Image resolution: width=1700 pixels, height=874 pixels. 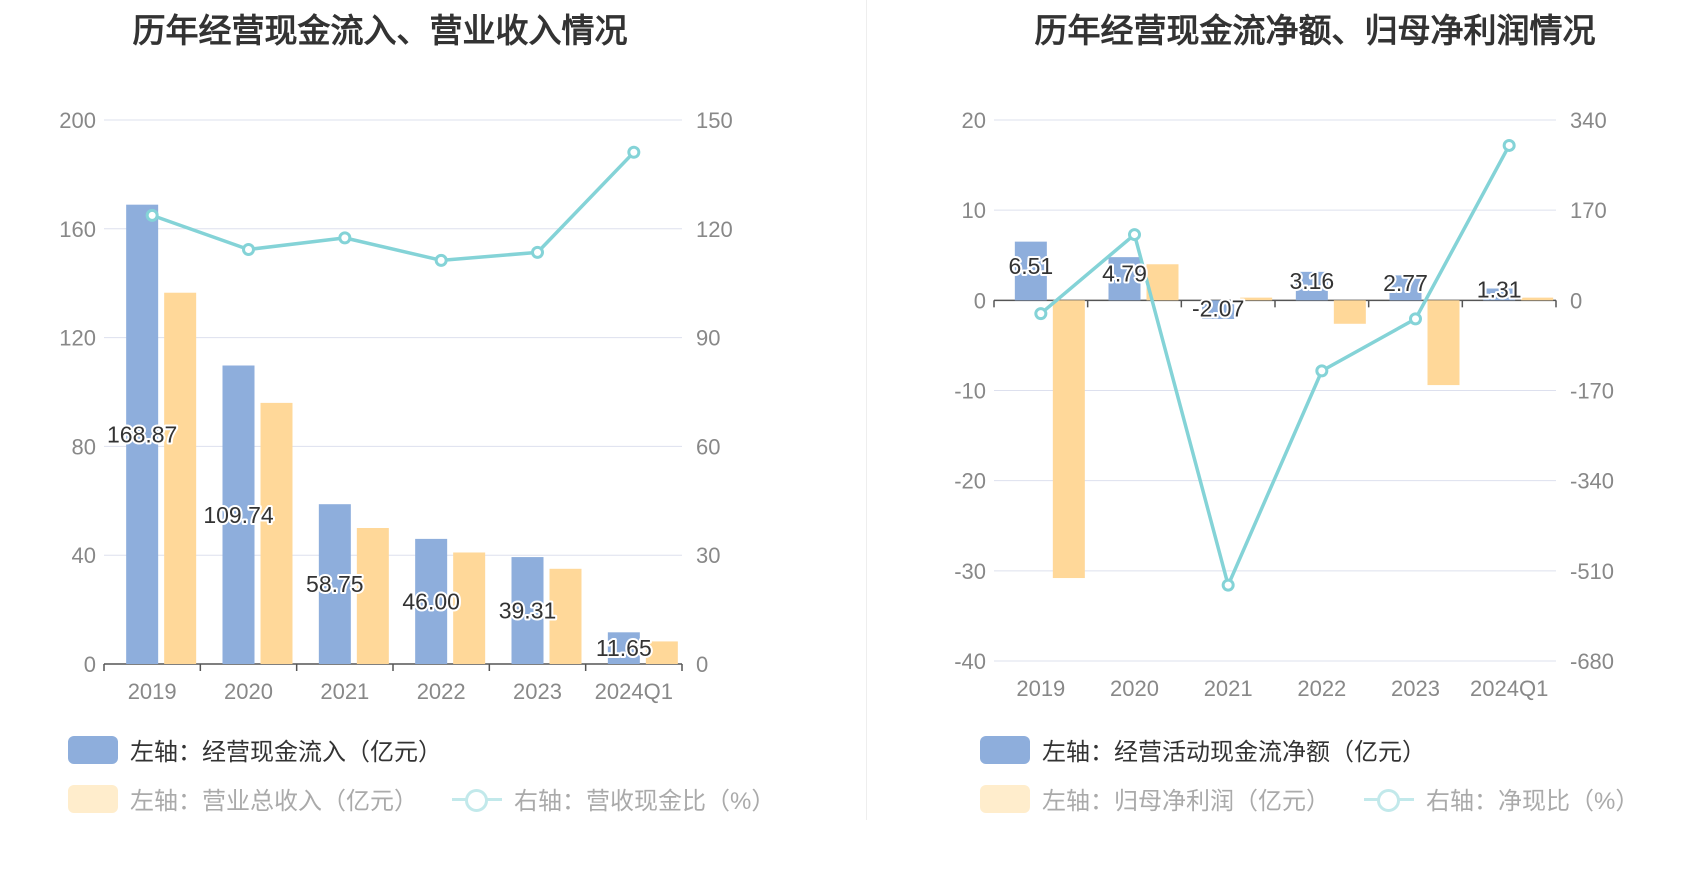 I want to click on right-bar-data-label: 2.77, so click(x=1405, y=283).